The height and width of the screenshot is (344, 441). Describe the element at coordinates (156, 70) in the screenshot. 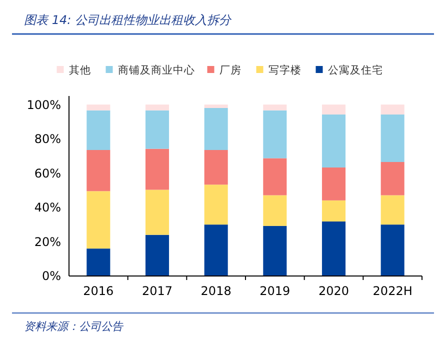

I see `legend-label: 商铺及商业中心` at that location.